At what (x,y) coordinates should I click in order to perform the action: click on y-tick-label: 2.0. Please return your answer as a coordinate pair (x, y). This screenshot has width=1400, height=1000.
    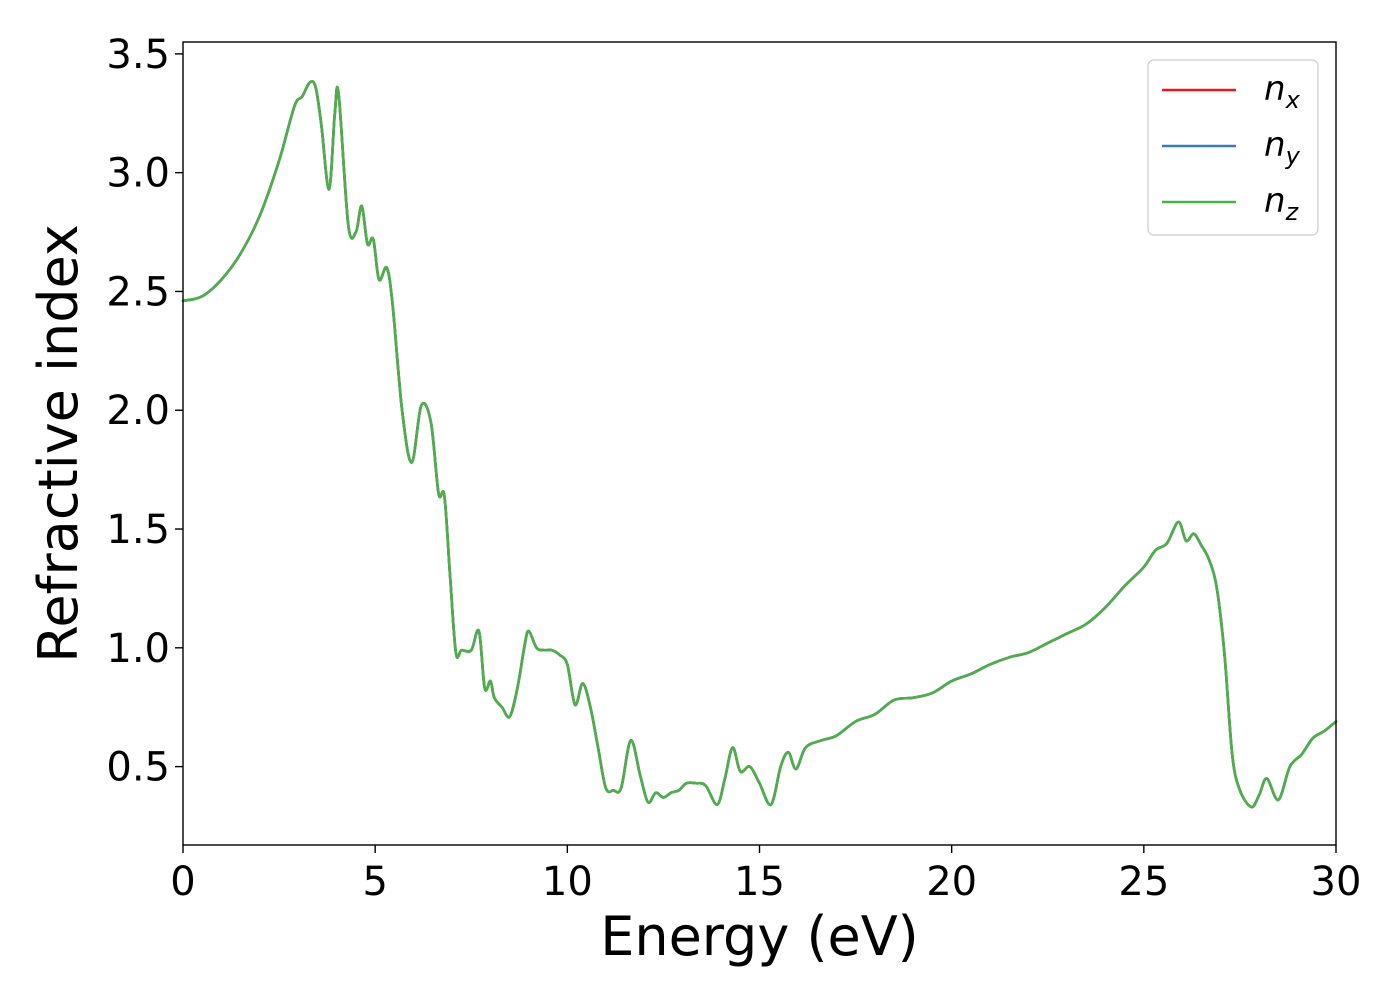
    Looking at the image, I should click on (138, 411).